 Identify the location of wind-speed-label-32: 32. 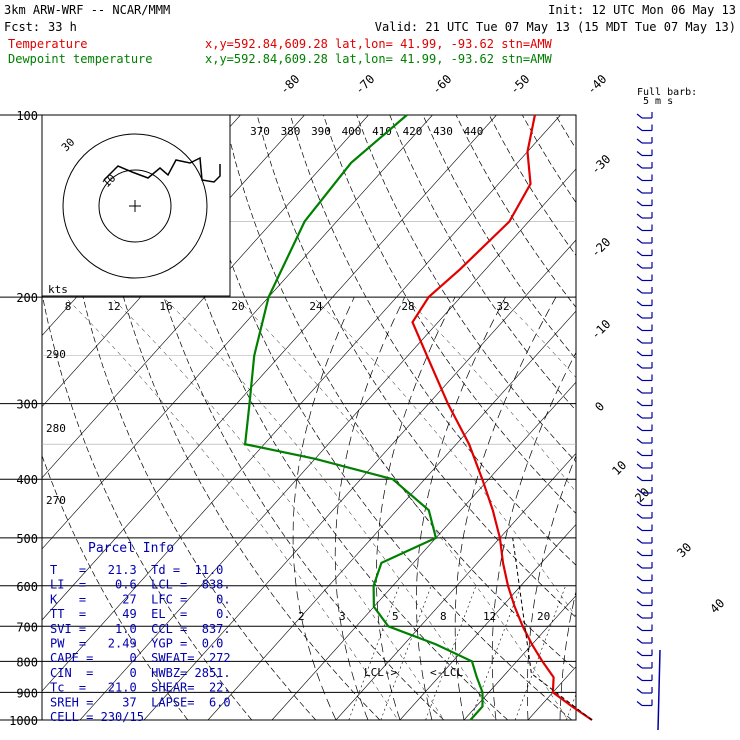
(502, 306).